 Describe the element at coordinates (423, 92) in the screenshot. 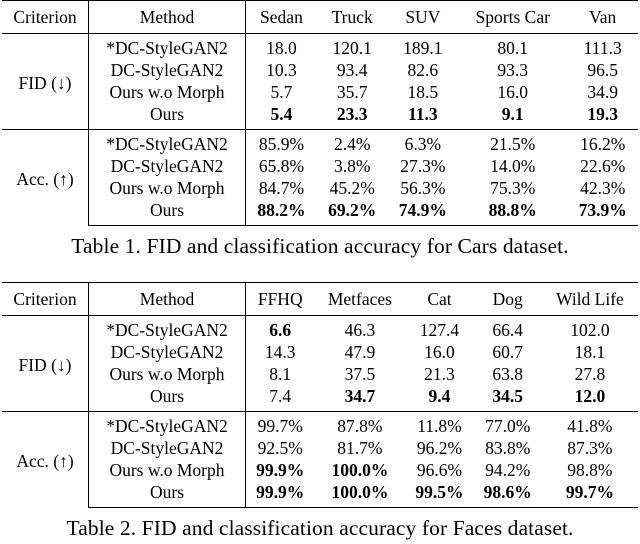

I see `value-cell: 18.5` at that location.